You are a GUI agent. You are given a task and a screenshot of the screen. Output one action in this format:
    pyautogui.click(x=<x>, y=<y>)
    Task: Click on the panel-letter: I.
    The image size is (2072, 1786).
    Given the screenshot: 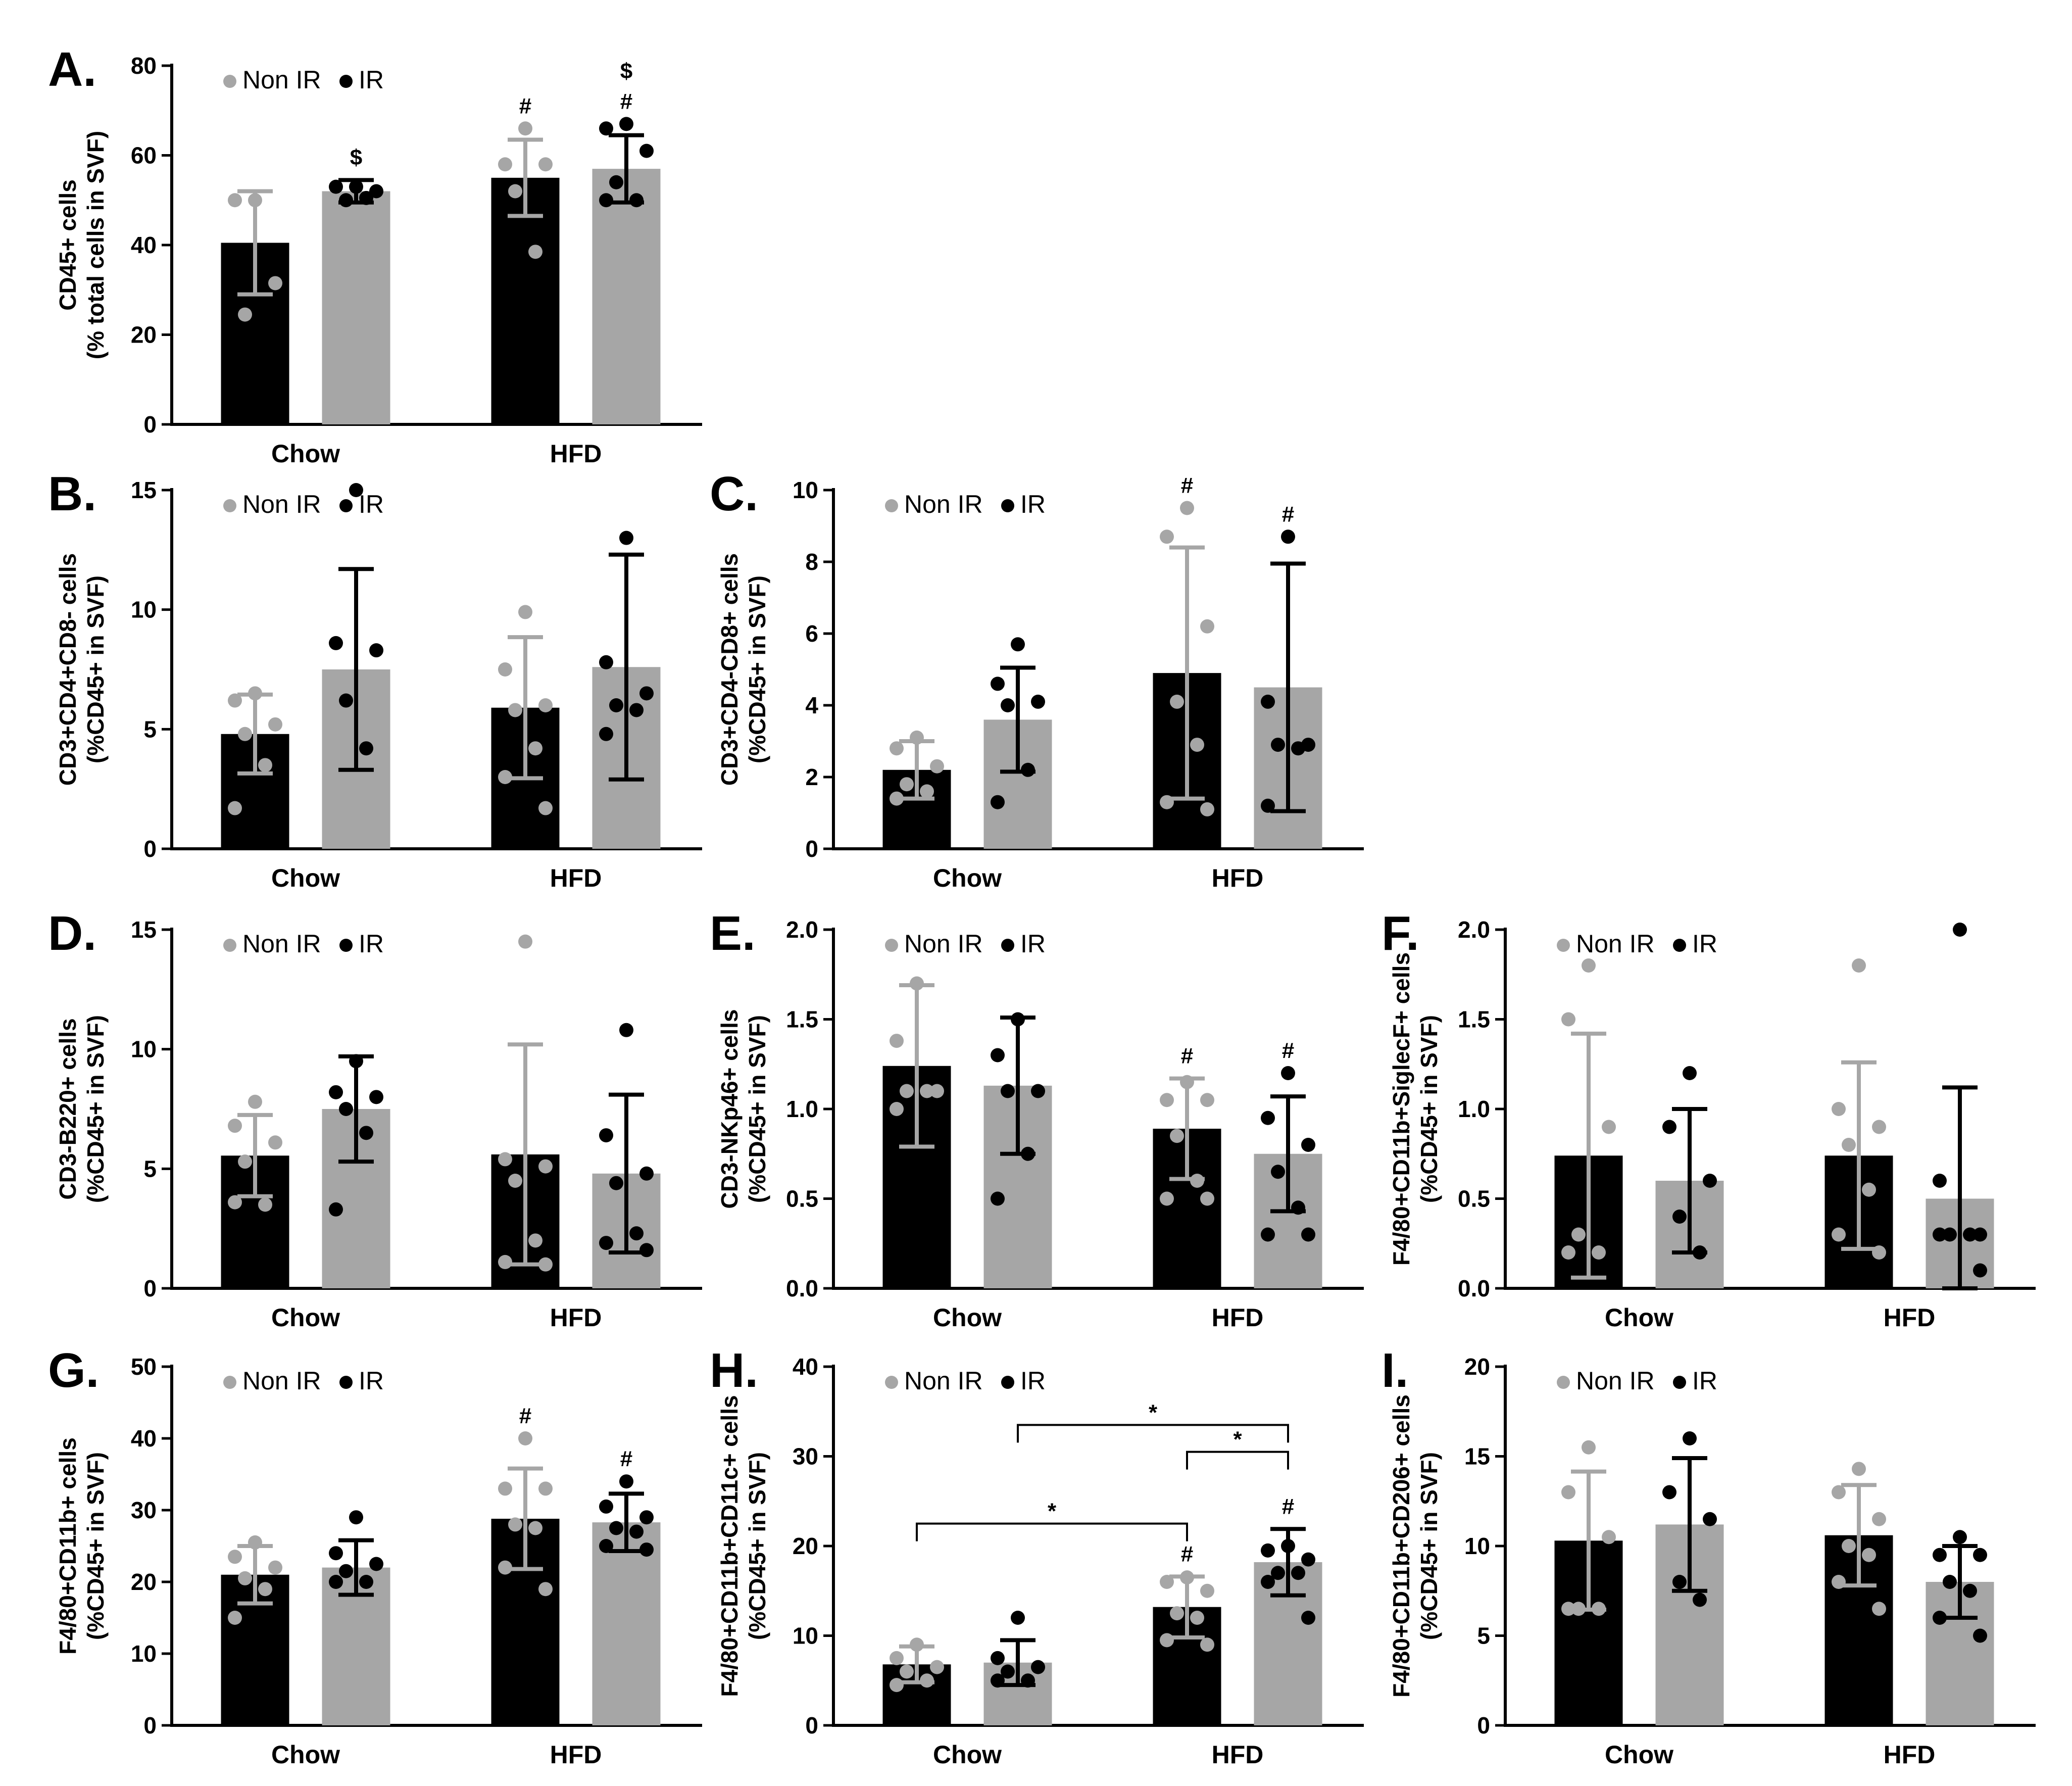 What is the action you would take?
    pyautogui.click(x=1395, y=1370)
    